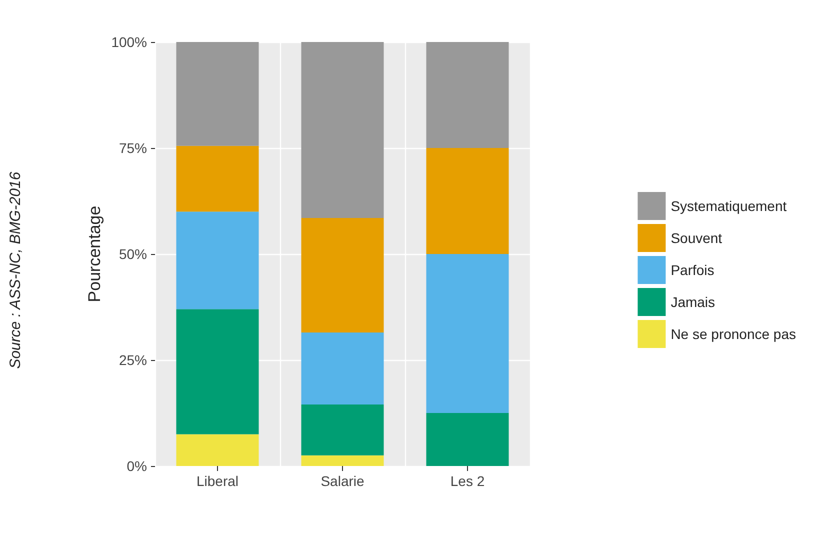 The width and height of the screenshot is (813, 540). I want to click on x-tick-label: Liberal, so click(217, 481).